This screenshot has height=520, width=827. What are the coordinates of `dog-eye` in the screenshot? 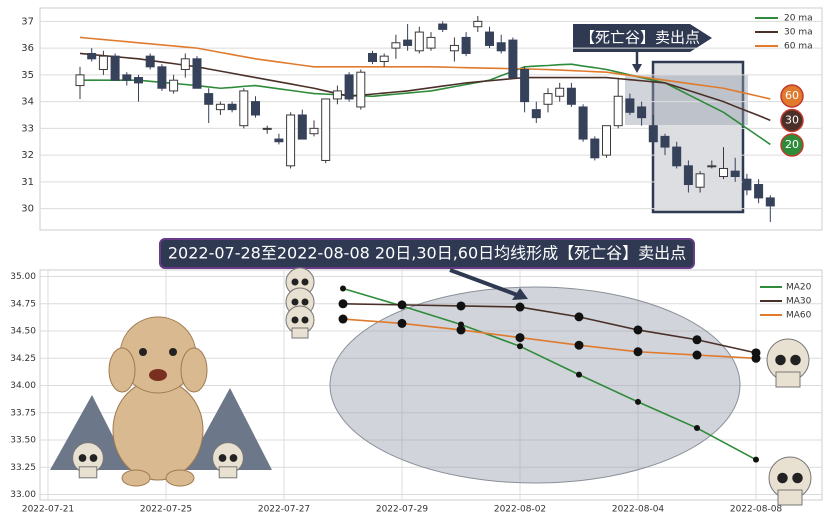 It's located at (143, 352).